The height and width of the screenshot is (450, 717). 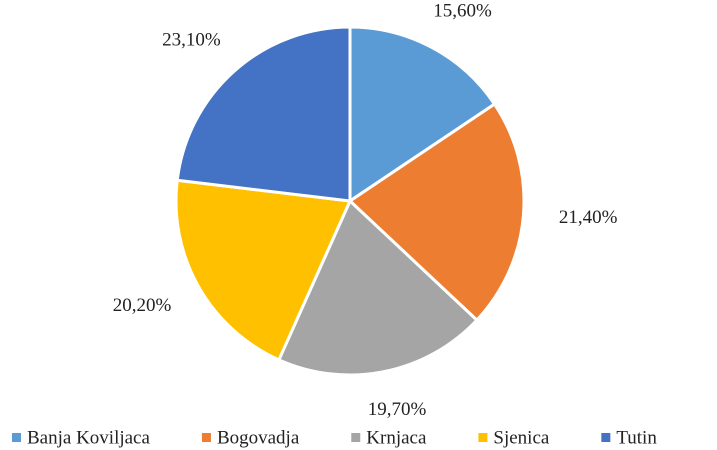 What do you see at coordinates (142, 305) in the screenshot?
I see `data-label: 20,20%` at bounding box center [142, 305].